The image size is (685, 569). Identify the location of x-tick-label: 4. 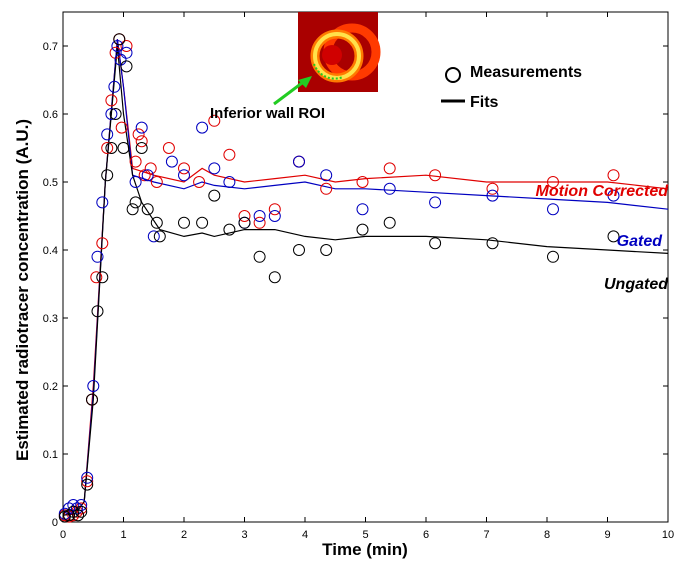
(305, 535).